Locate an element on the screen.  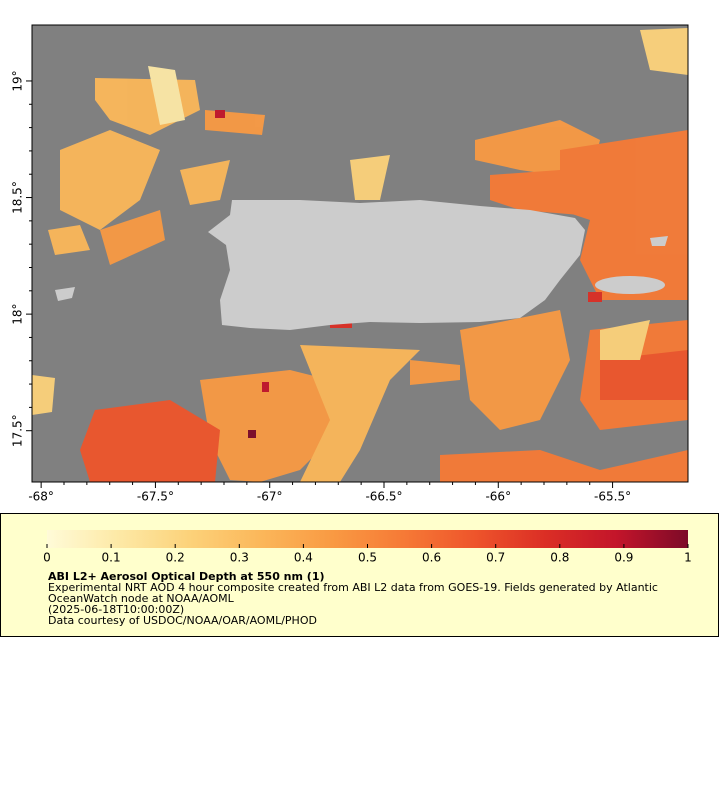
colorbar-tick-label: 1 is located at coordinates (688, 558).